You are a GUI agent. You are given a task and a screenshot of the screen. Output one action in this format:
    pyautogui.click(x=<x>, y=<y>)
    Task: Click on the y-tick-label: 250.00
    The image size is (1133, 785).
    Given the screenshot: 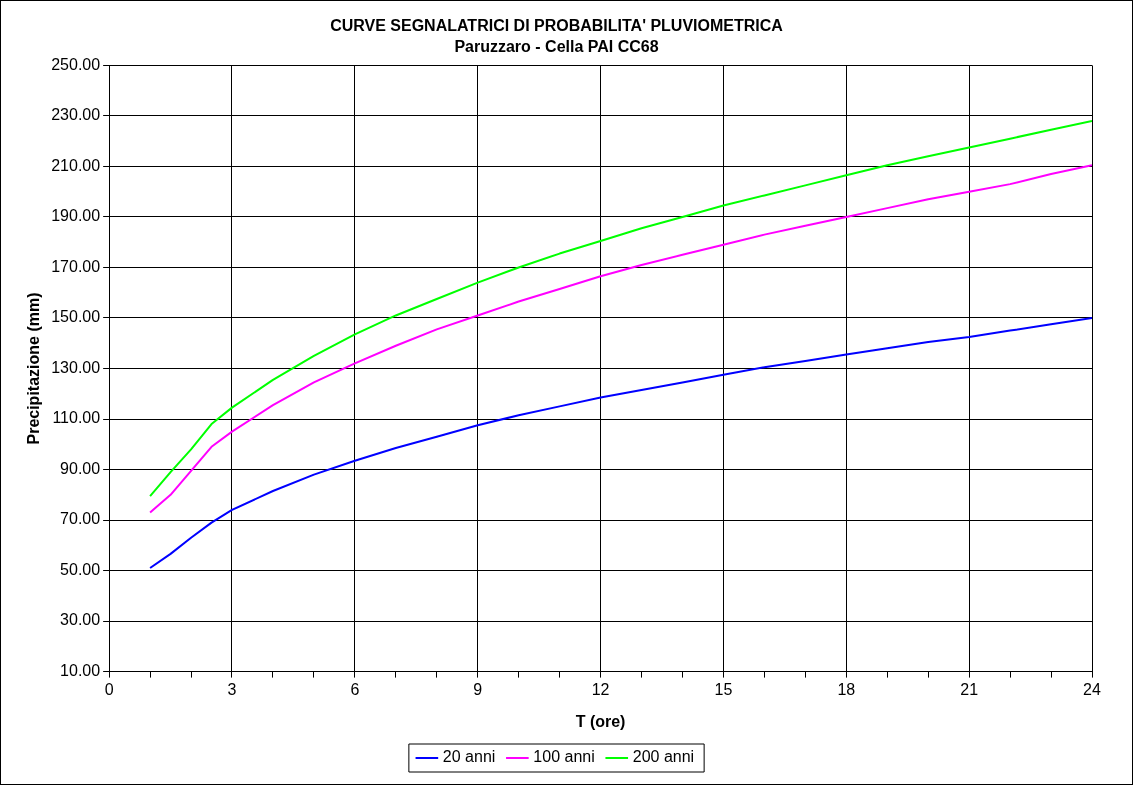 What is the action you would take?
    pyautogui.click(x=76, y=64)
    